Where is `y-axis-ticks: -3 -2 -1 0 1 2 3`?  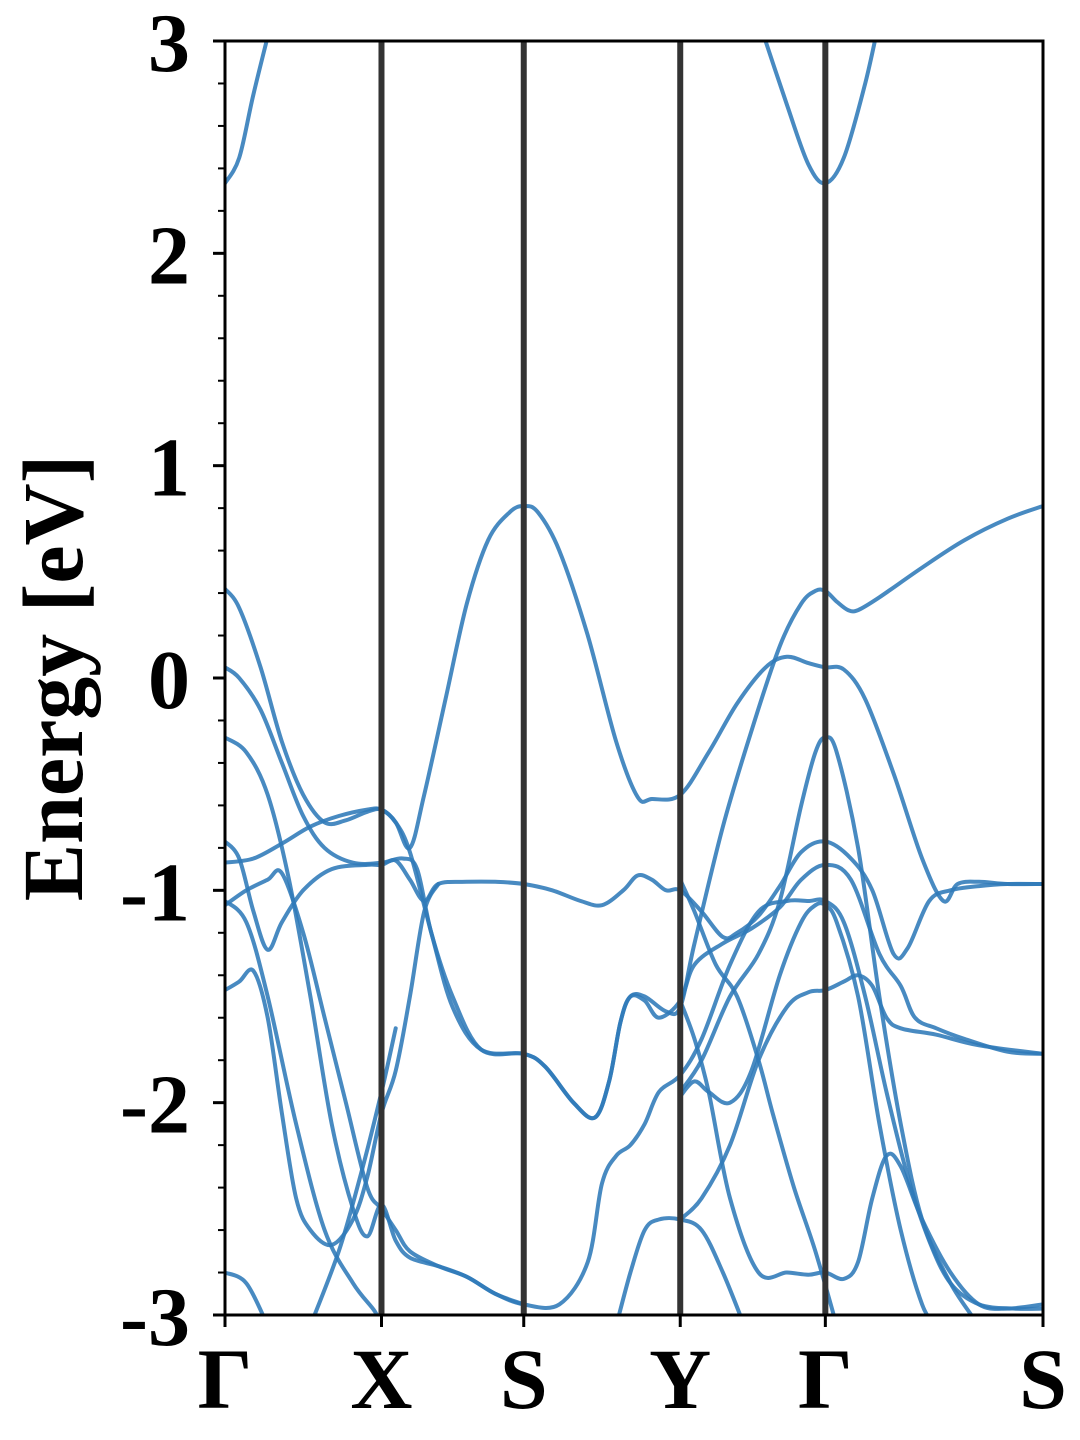
y-axis-ticks: -3 -2 -1 0 1 2 3 is located at coordinates (172, 682).